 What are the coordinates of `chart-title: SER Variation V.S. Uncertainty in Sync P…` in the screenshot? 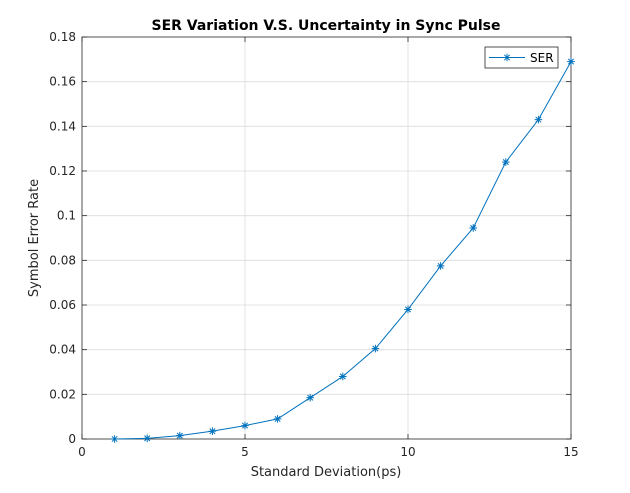 It's located at (325, 26).